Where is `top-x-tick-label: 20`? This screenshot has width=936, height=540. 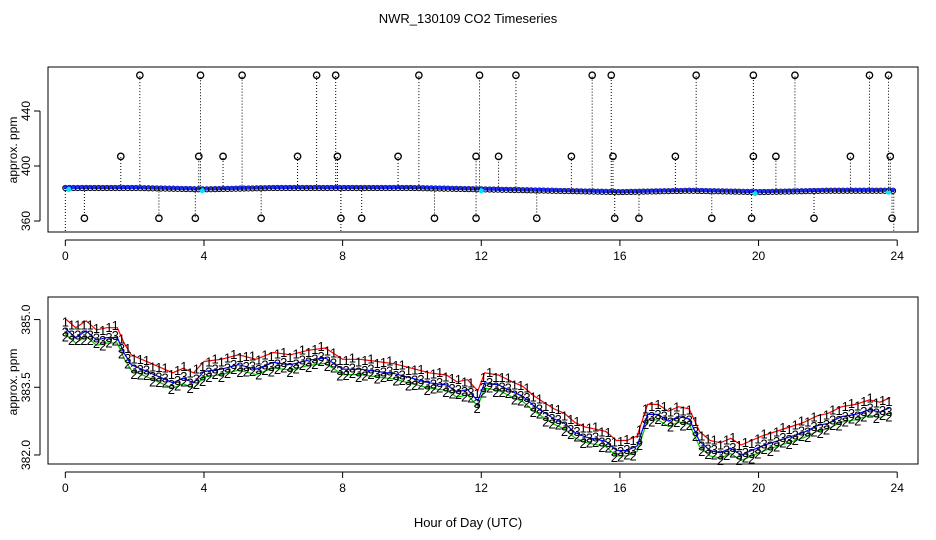
top-x-tick-label: 20 is located at coordinates (759, 256).